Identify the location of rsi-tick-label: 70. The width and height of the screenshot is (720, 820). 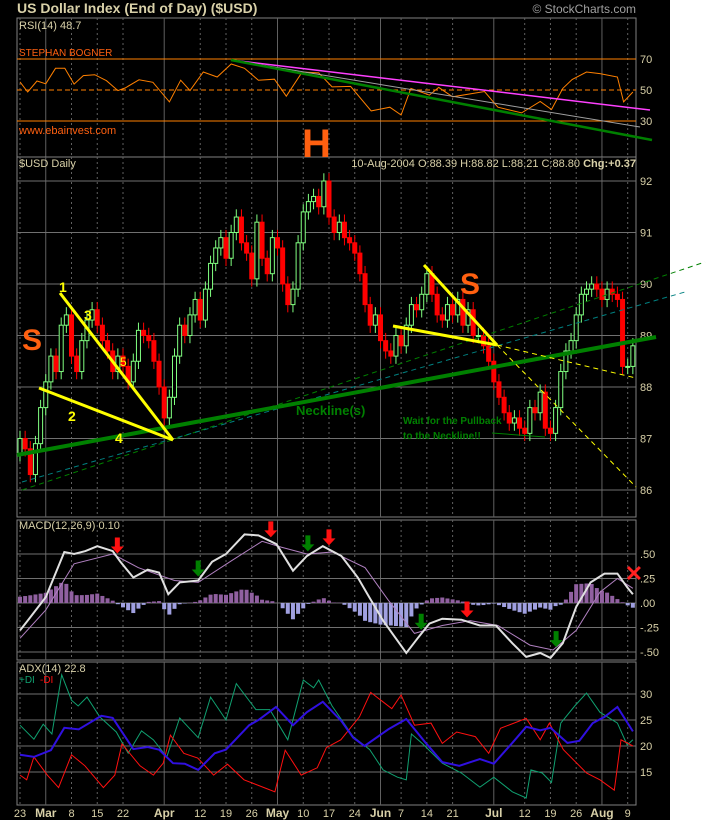
(646, 60).